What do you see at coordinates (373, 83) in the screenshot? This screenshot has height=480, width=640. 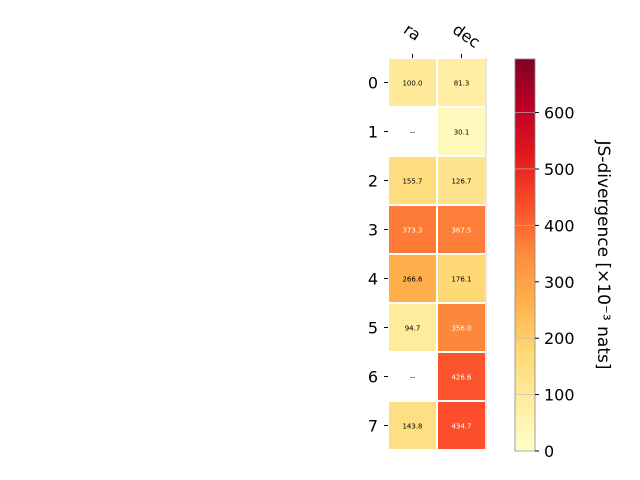 I see `row-label: 0` at bounding box center [373, 83].